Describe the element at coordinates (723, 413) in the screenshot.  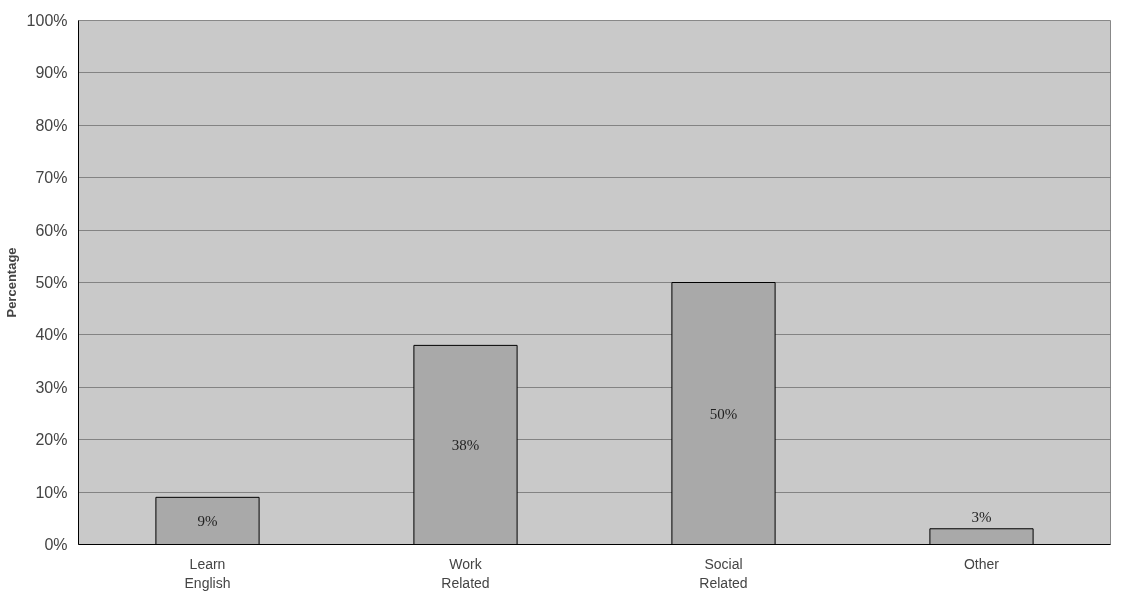
I see `data-label: 50%` at that location.